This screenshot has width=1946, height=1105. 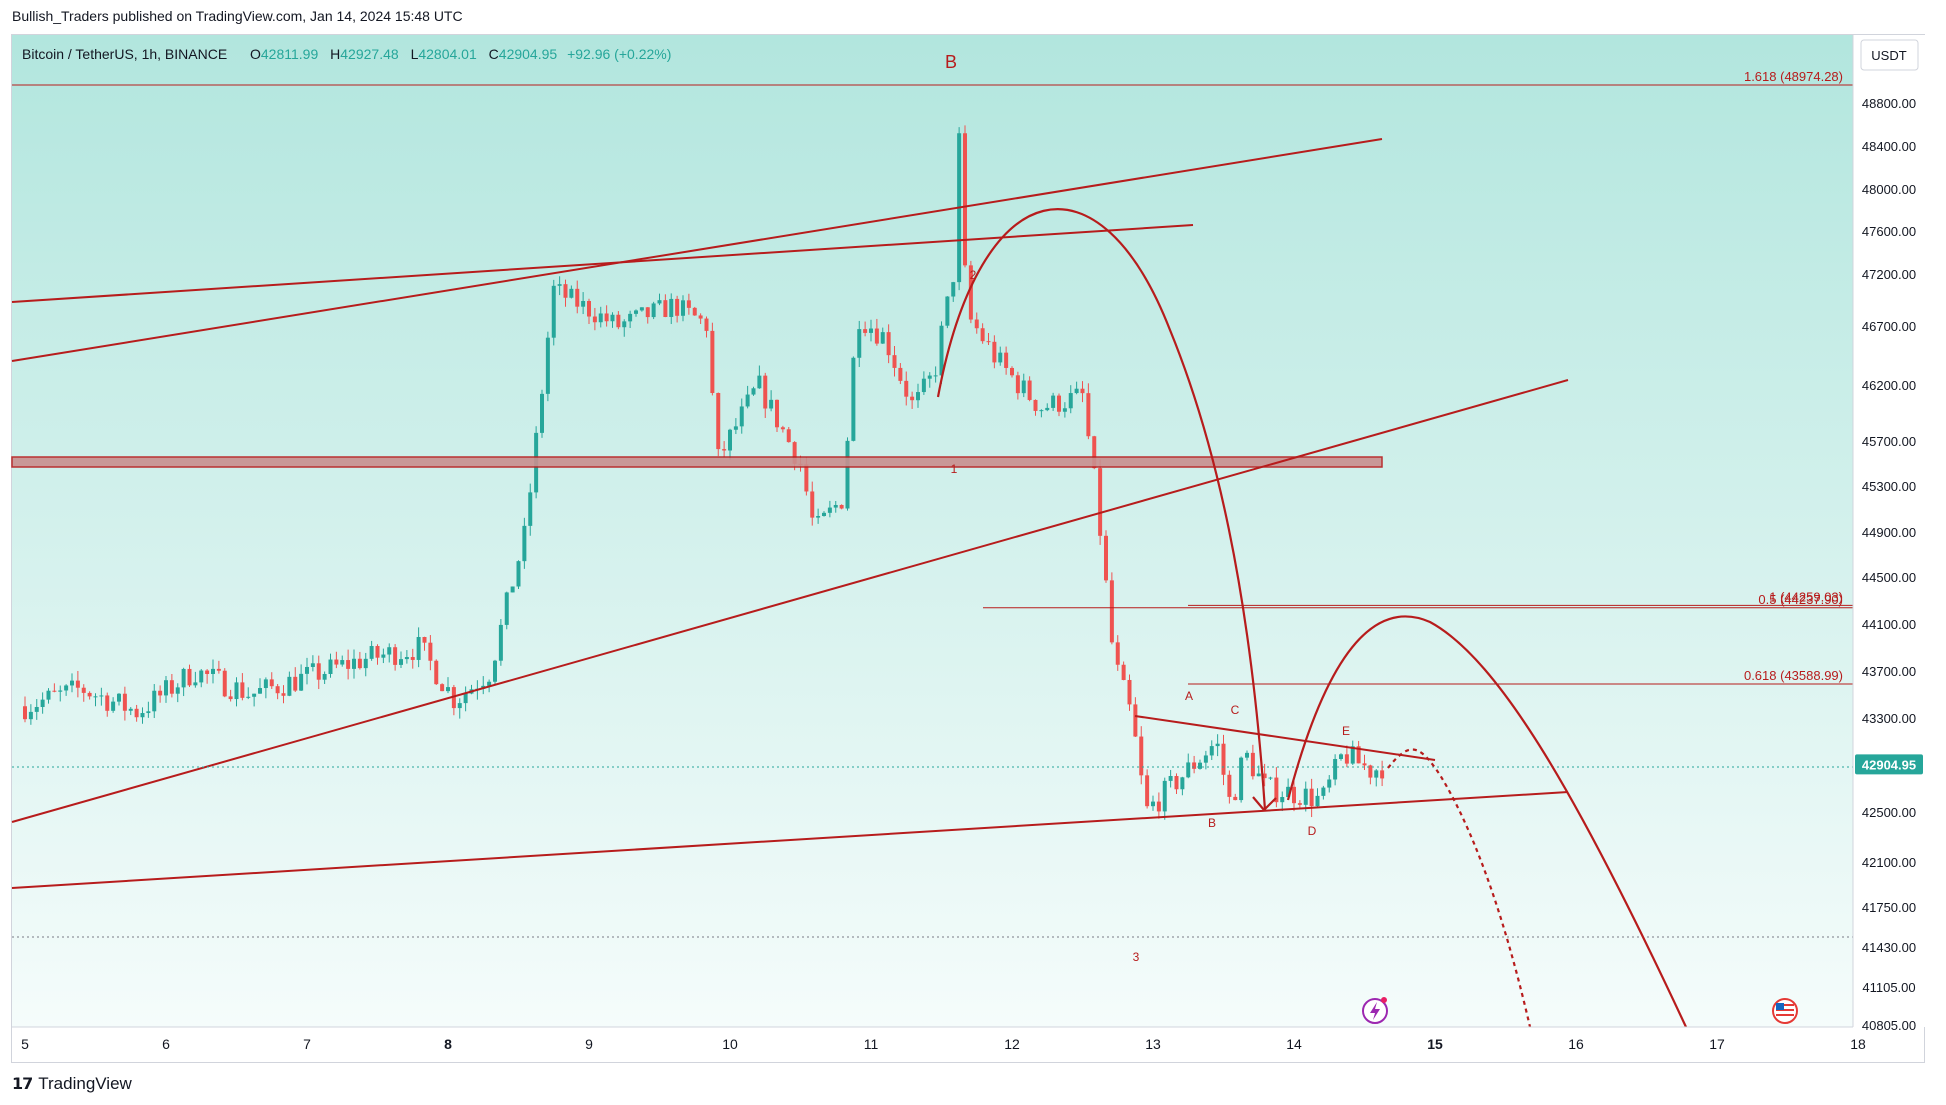 What do you see at coordinates (1889, 907) in the screenshot?
I see `price-tick-label: 41750.00` at bounding box center [1889, 907].